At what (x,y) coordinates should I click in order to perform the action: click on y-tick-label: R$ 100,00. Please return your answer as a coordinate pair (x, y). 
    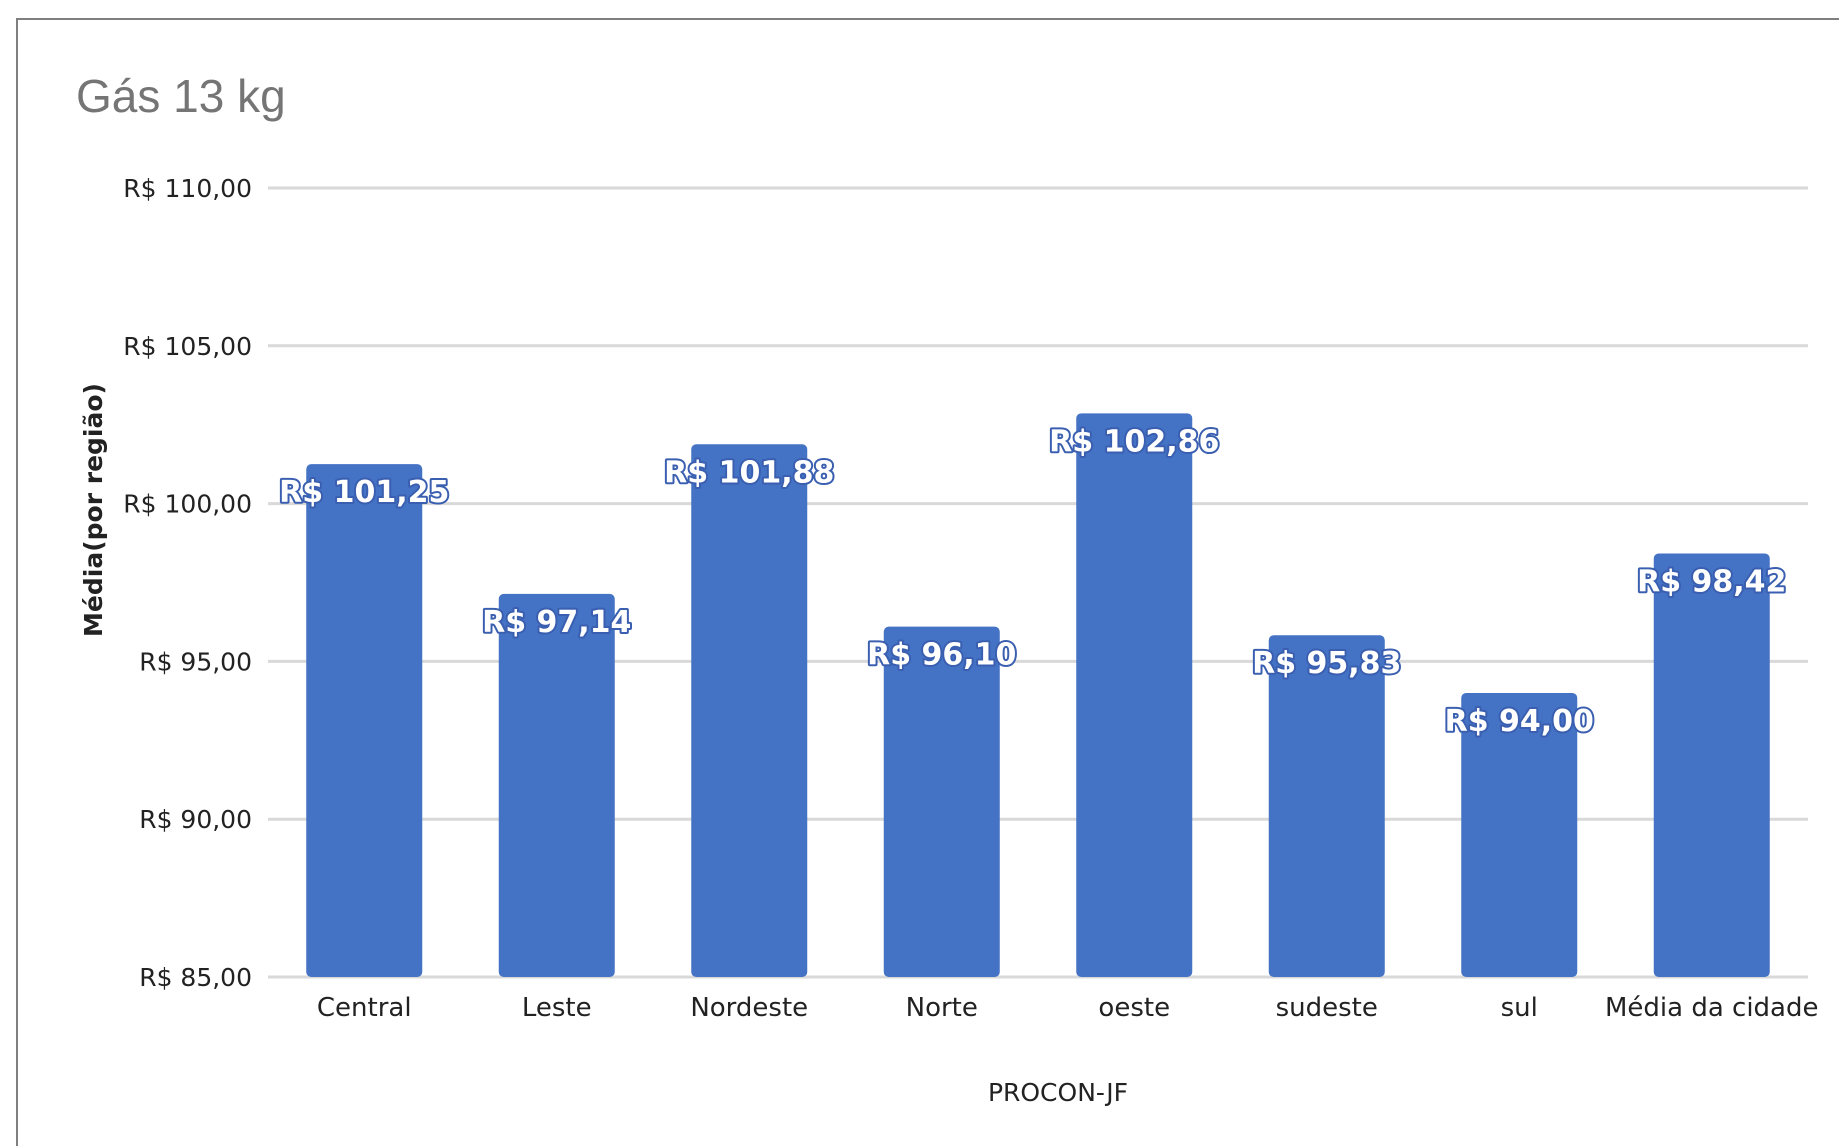
    Looking at the image, I should click on (187, 504).